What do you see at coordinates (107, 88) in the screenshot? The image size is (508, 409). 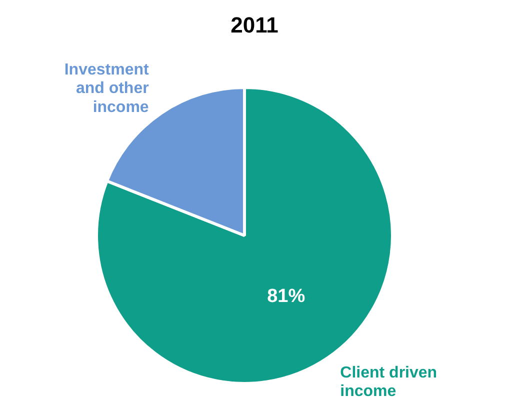 I see `slice-label: Investment and other income` at bounding box center [107, 88].